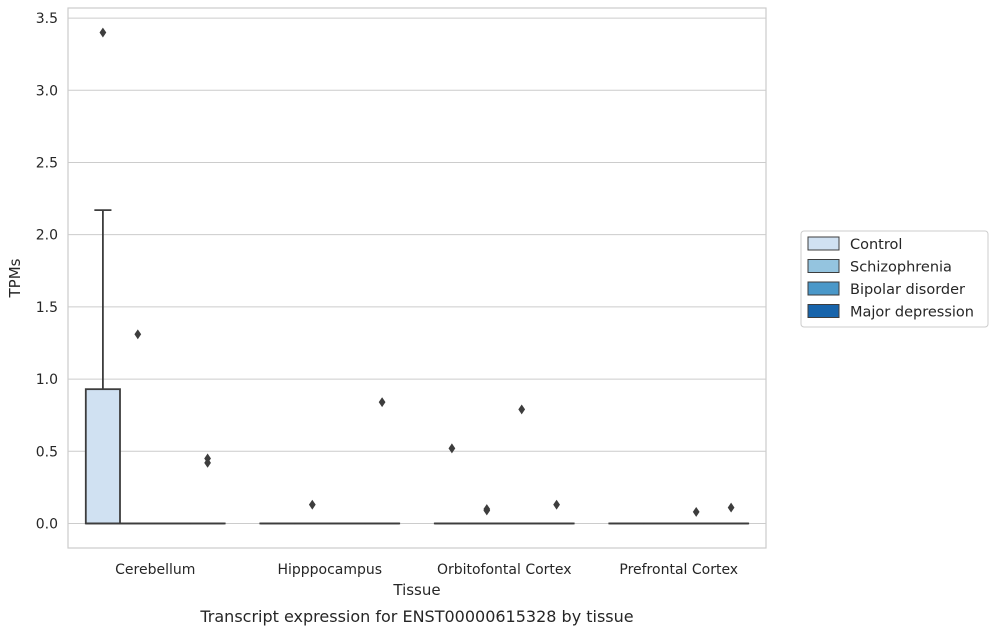 Image resolution: width=997 pixels, height=634 pixels. I want to click on y-tick-label: 0.5, so click(47, 452).